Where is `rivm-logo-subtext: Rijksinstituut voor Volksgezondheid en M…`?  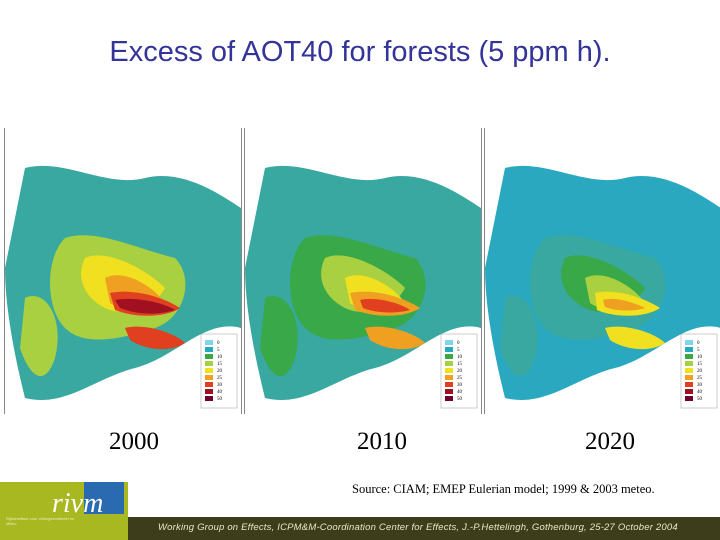
rivm-logo-subtext: Rijksinstituut voor Volksgezondheid en M… is located at coordinates (40, 521).